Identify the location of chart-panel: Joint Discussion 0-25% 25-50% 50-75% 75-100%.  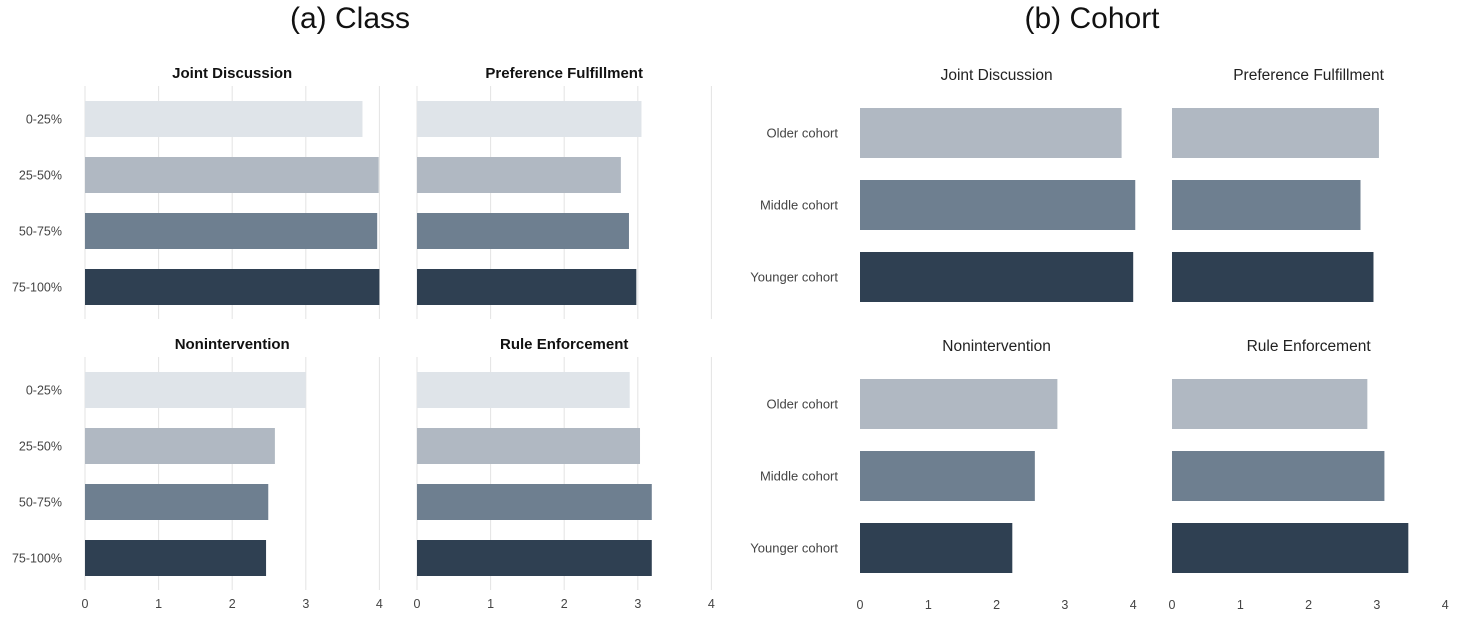
(196, 192).